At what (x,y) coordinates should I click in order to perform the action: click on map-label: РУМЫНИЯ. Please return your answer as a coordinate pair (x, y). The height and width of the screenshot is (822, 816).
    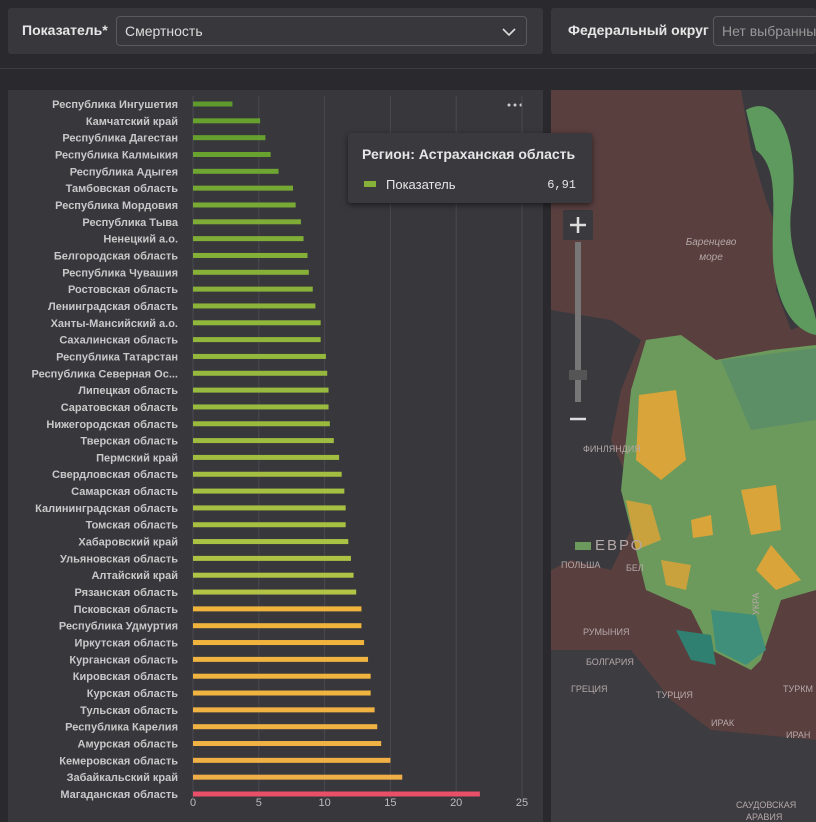
    Looking at the image, I should click on (606, 632).